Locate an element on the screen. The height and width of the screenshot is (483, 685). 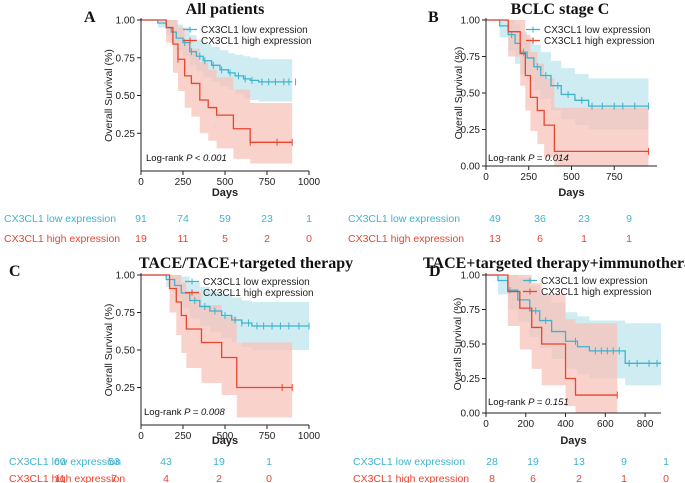
logrank-p-value: P = 0.151 is located at coordinates (548, 402).